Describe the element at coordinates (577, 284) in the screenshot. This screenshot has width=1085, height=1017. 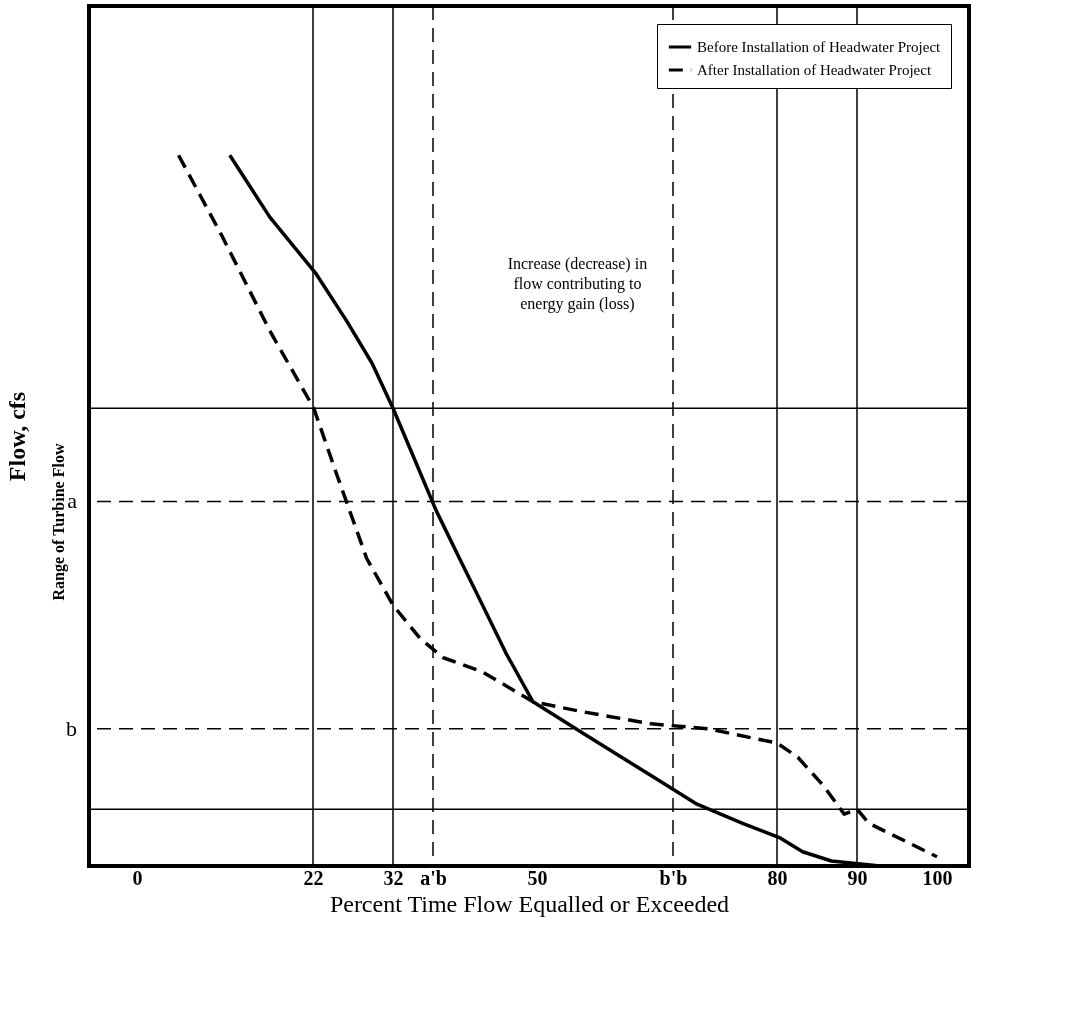
I see `annotation: Increase (decrease) in flow contributing to energy gain (loss)` at that location.